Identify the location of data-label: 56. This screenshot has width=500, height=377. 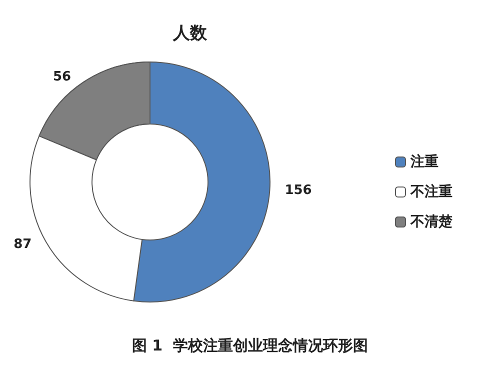
(62, 77).